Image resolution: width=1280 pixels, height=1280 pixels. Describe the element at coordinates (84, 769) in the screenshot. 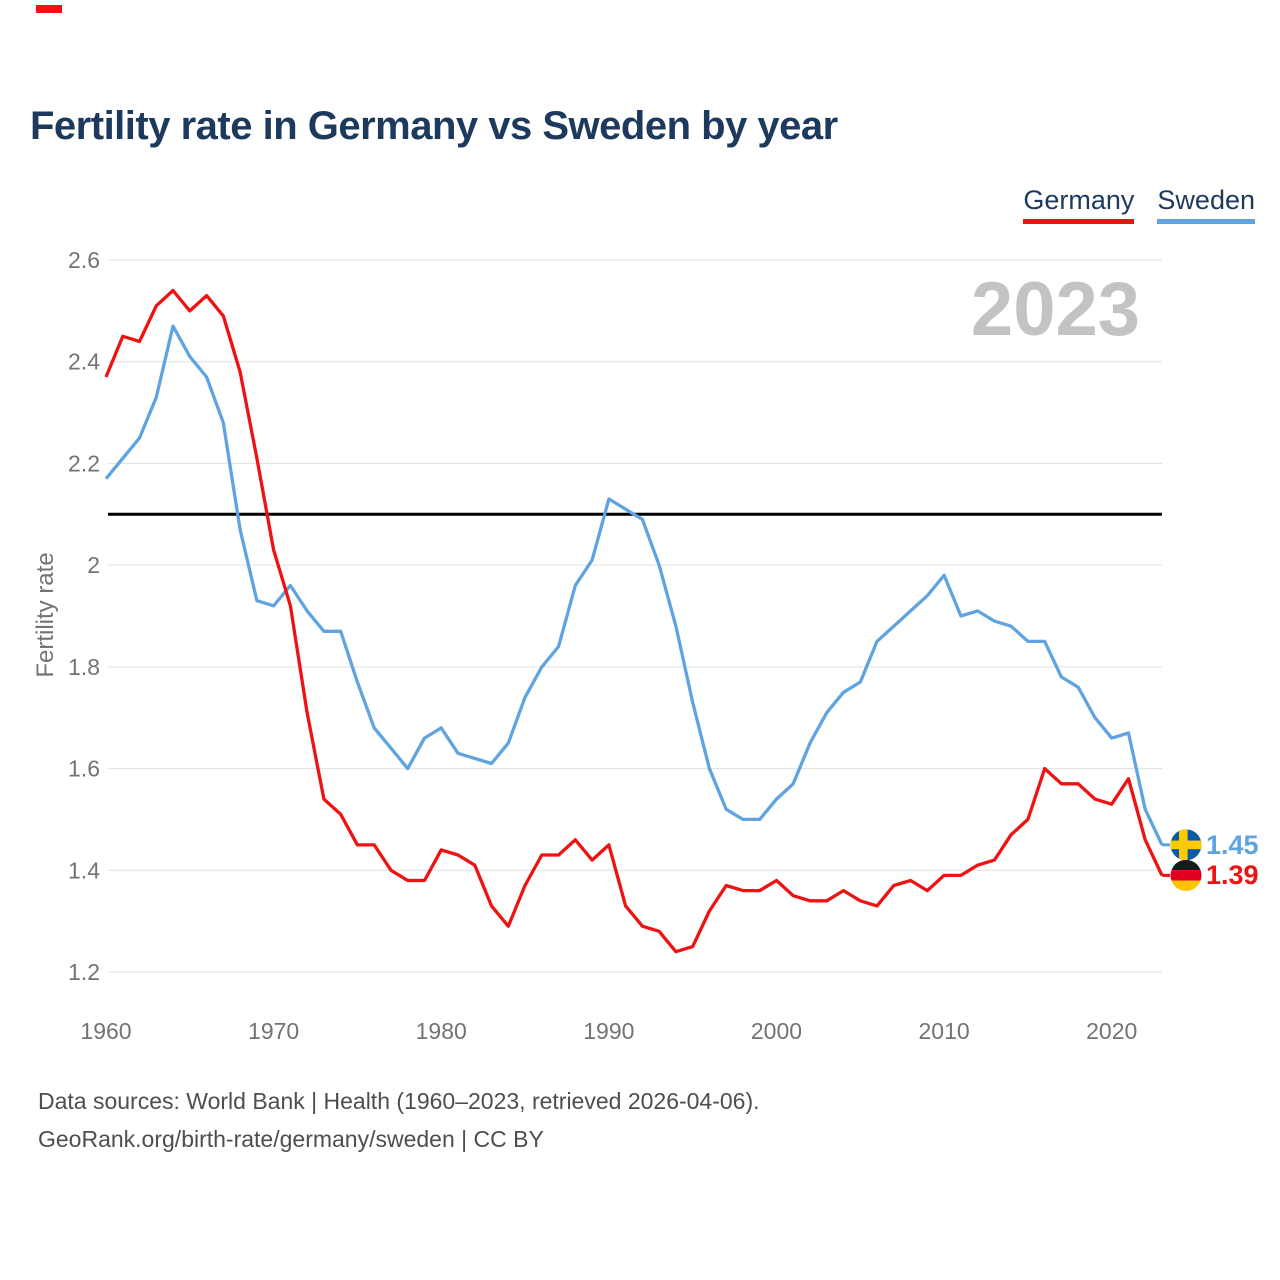

I see `y-tick-label-1.6: 1.6` at that location.